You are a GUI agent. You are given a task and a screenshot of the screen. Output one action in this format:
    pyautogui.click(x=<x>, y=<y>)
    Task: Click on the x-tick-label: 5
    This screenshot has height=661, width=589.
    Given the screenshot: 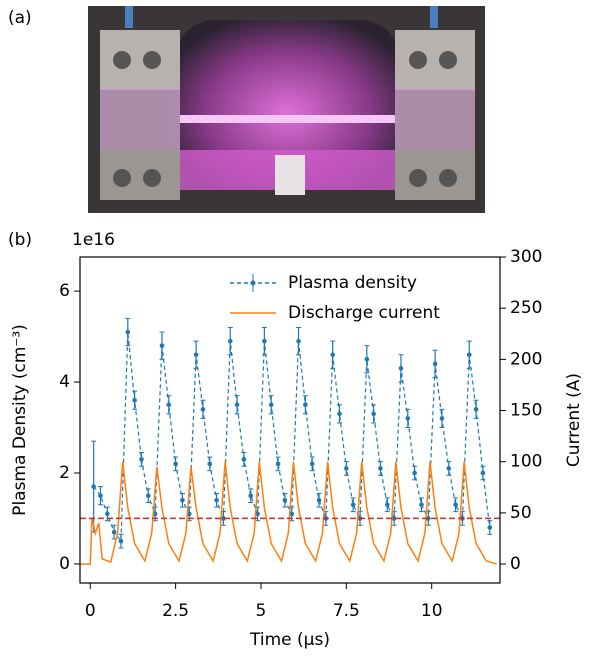 What is the action you would take?
    pyautogui.click(x=261, y=611)
    